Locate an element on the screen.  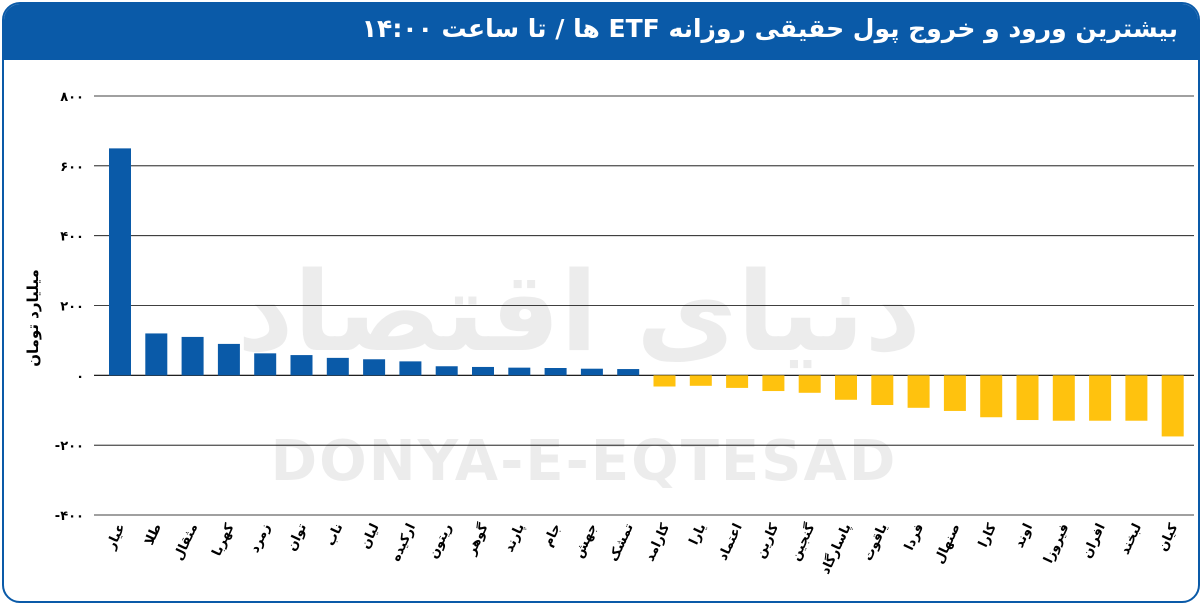
x-tick-label: لیان is located at coordinates (370, 536).